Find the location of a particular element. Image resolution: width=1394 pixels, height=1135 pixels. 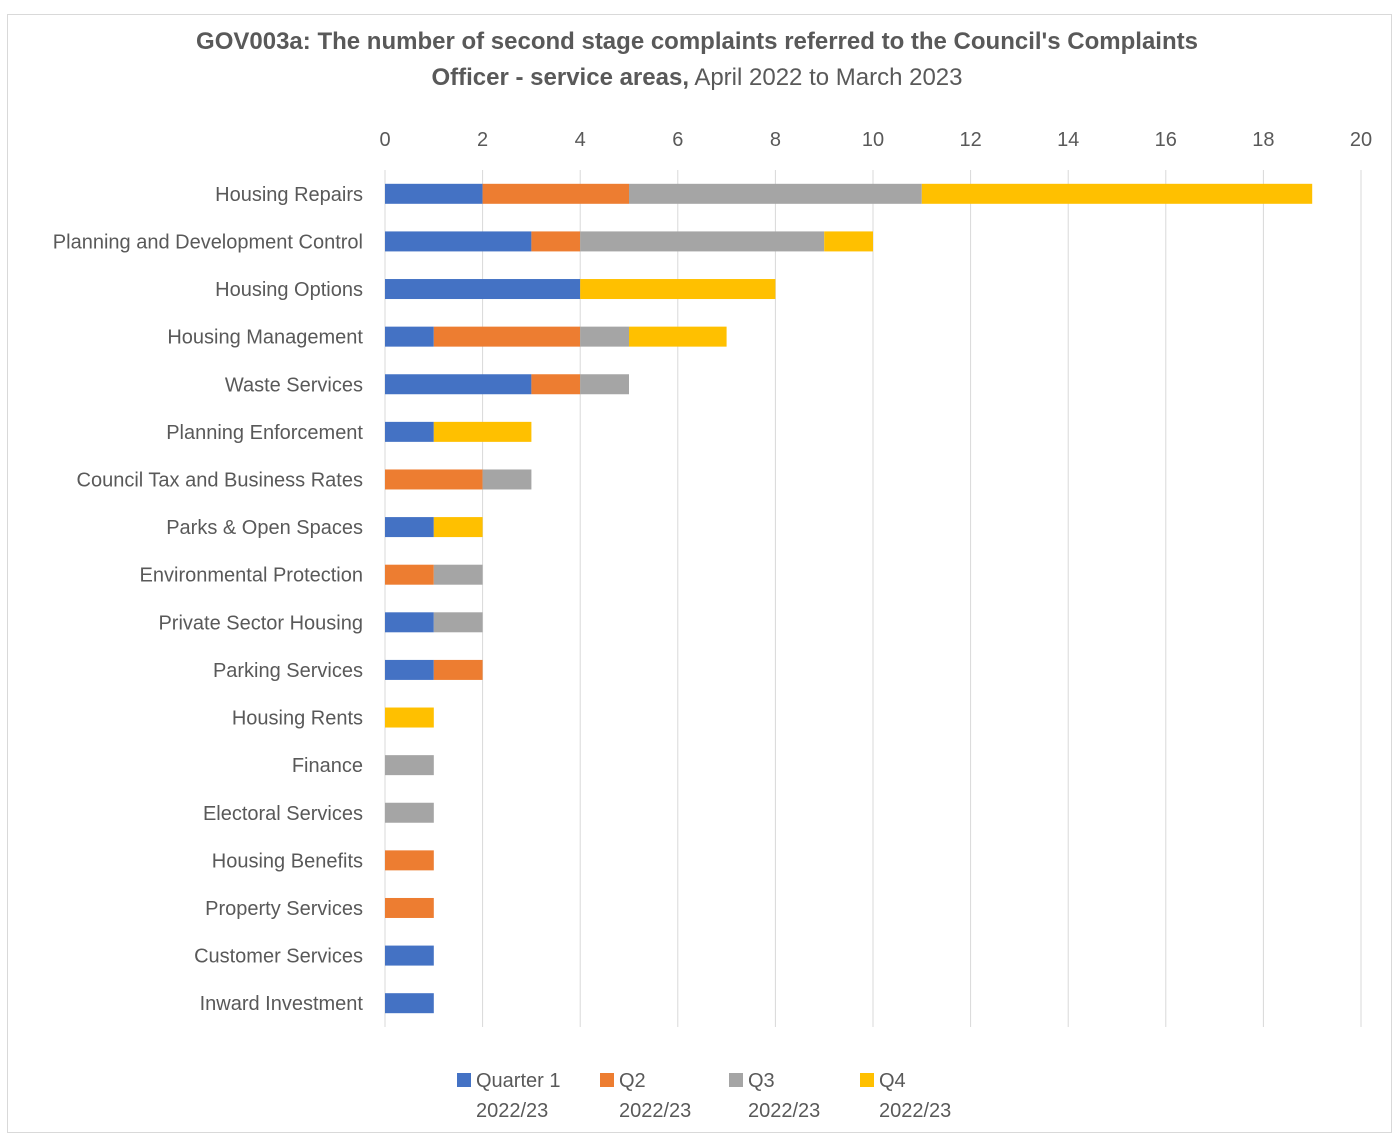

chart-title-line2-bold: Officer - service areas, is located at coordinates (560, 77).